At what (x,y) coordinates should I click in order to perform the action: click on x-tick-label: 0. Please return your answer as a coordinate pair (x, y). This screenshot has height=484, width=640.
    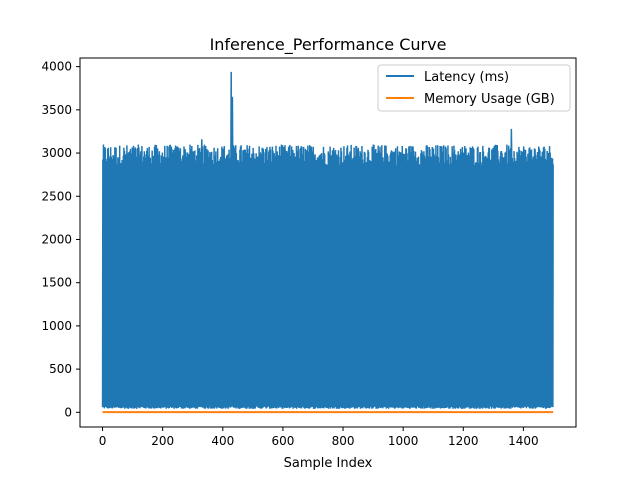
    Looking at the image, I should click on (103, 441).